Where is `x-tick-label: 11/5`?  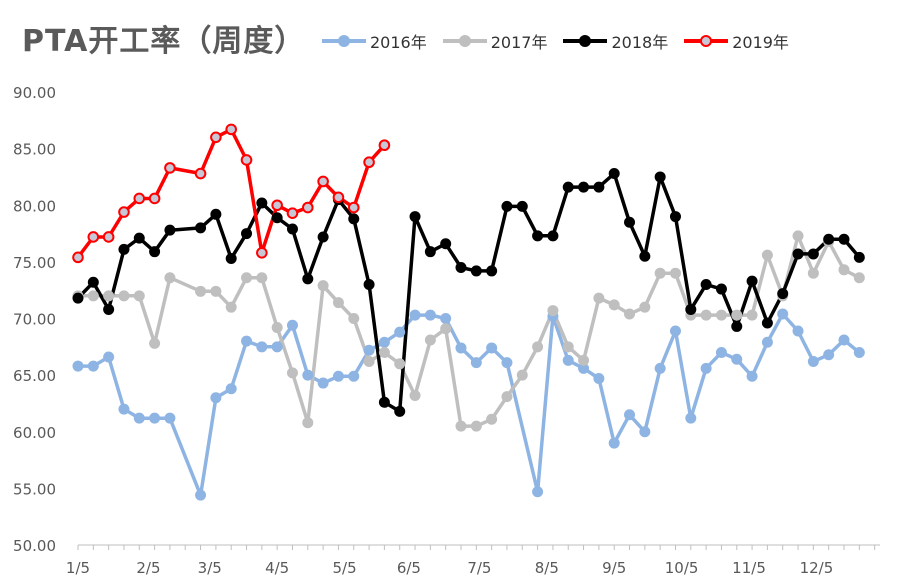 x-tick-label: 11/5 is located at coordinates (749, 568).